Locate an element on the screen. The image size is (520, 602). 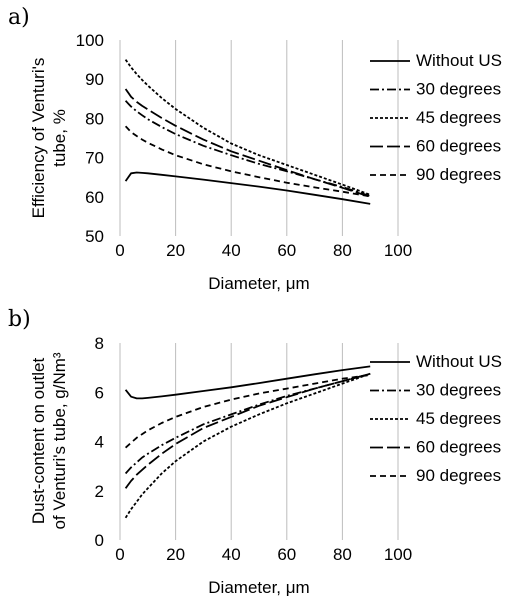
y-tick-label: 8 is located at coordinates (99, 343).